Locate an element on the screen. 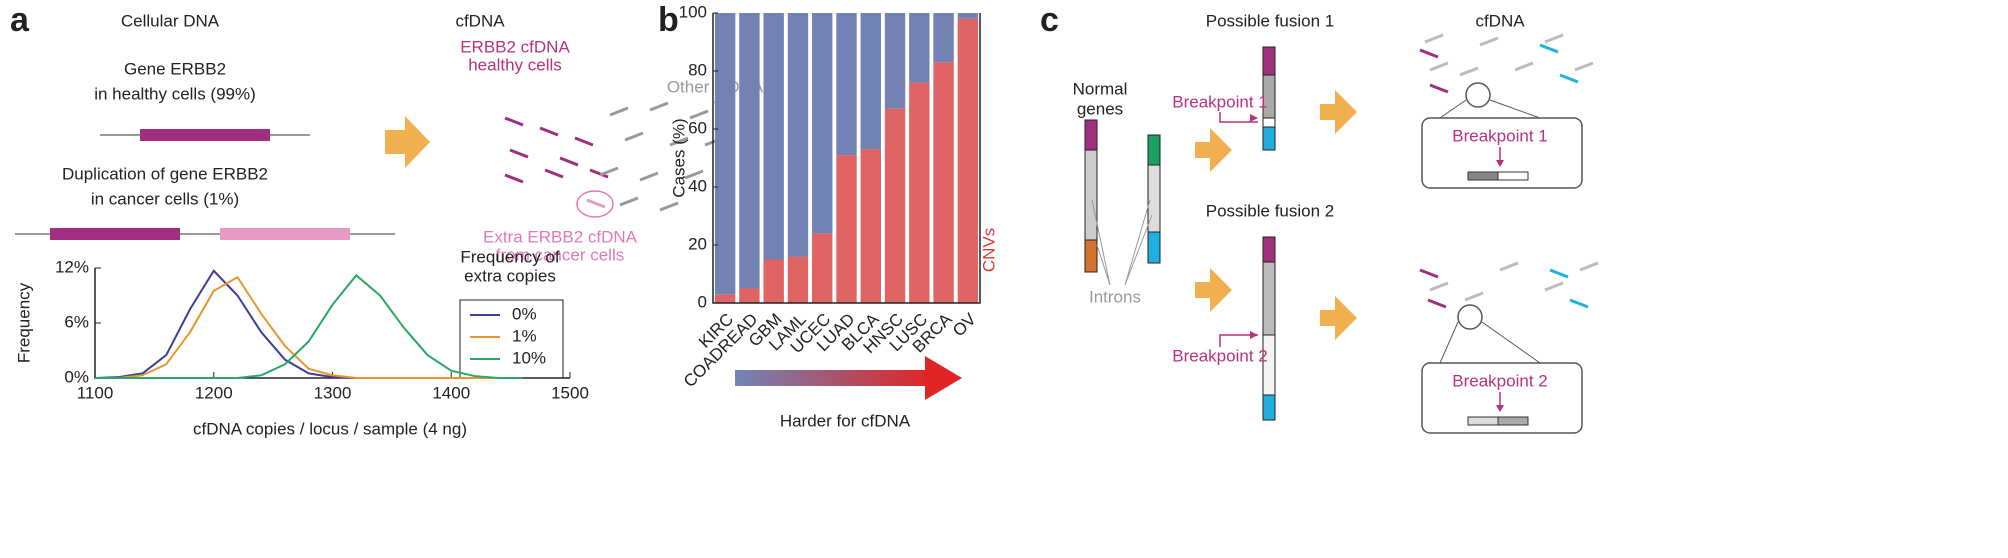 This screenshot has width=2008, height=558. x-tick-label: 1200 is located at coordinates (214, 392).